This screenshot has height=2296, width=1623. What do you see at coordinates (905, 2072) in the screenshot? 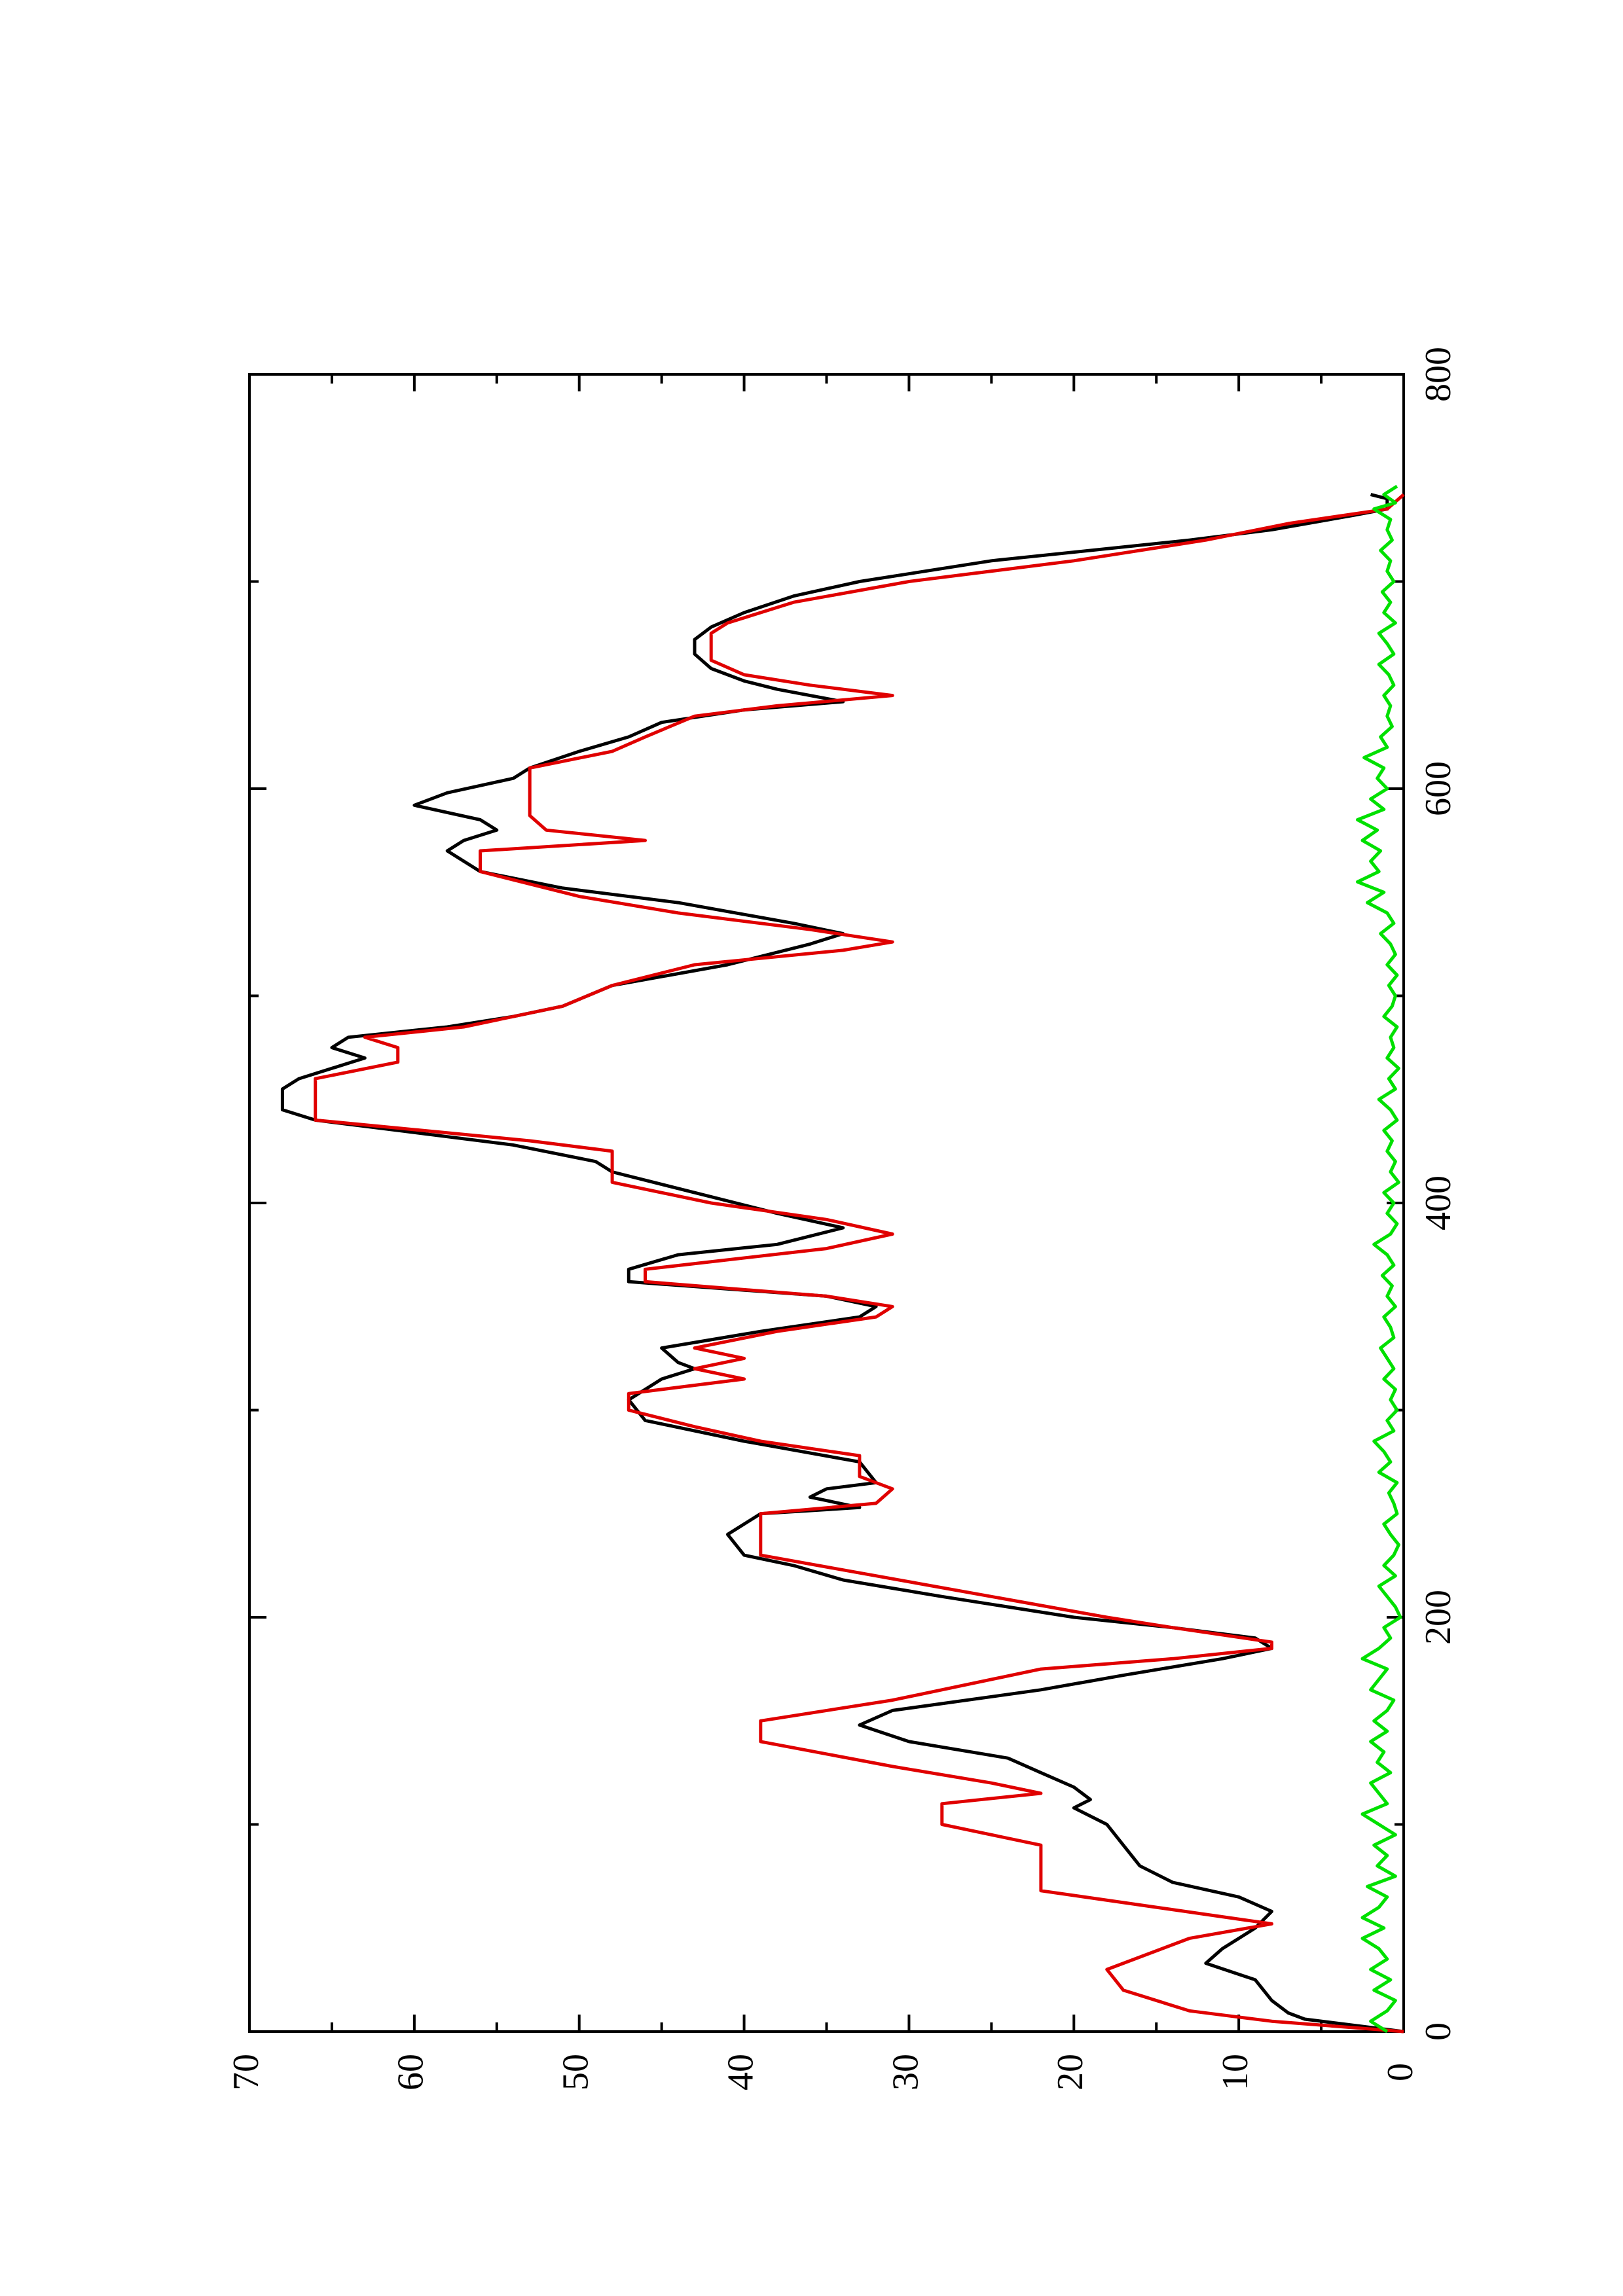
I see `y-tick-label: 30` at bounding box center [905, 2072].